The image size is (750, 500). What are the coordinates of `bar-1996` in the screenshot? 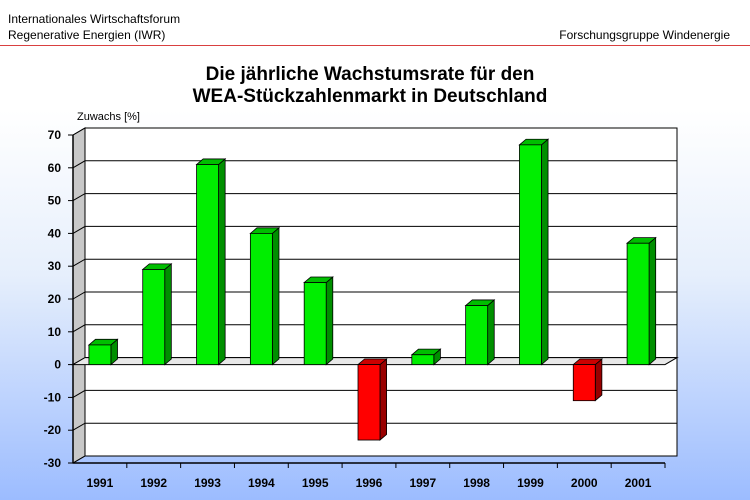 It's located at (372, 399).